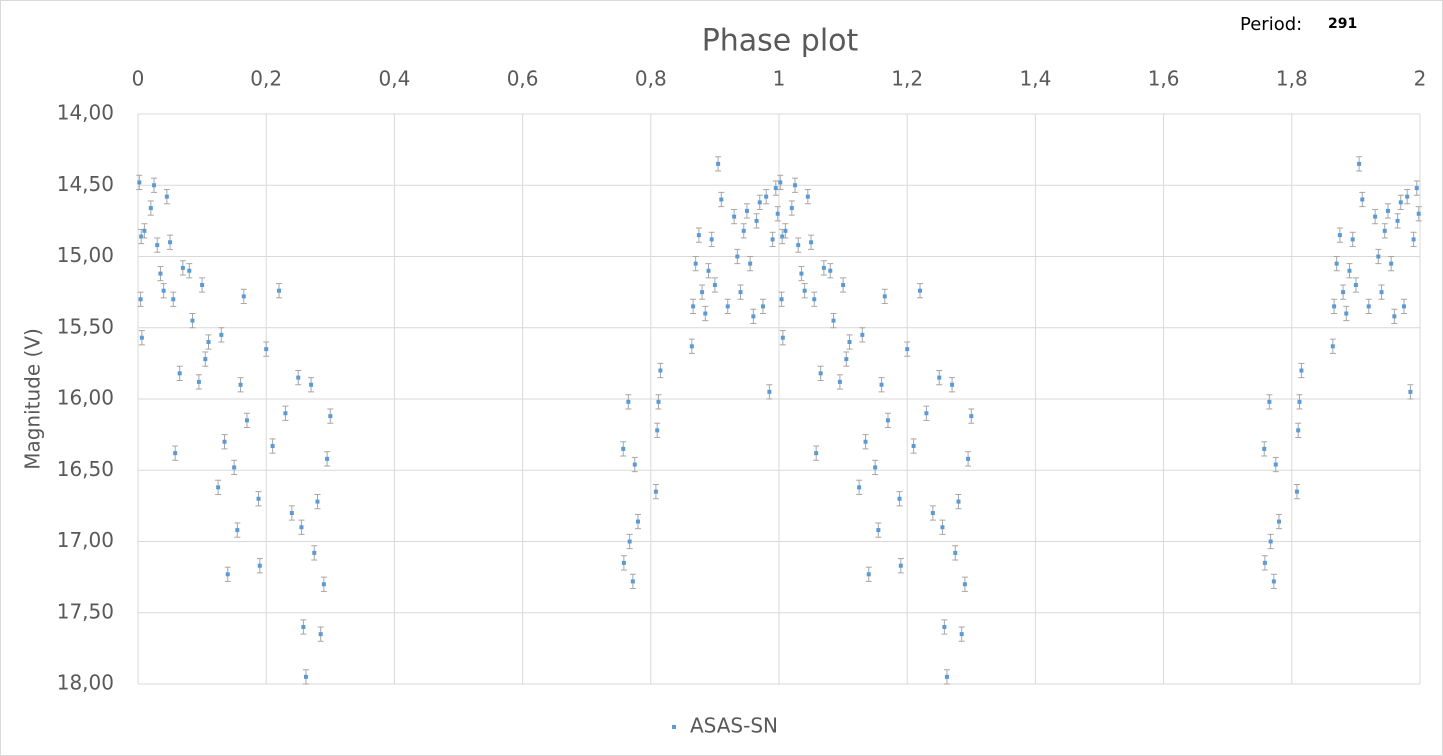 Image resolution: width=1443 pixels, height=756 pixels. Describe the element at coordinates (1342, 24) in the screenshot. I see `period-value: 291` at that location.